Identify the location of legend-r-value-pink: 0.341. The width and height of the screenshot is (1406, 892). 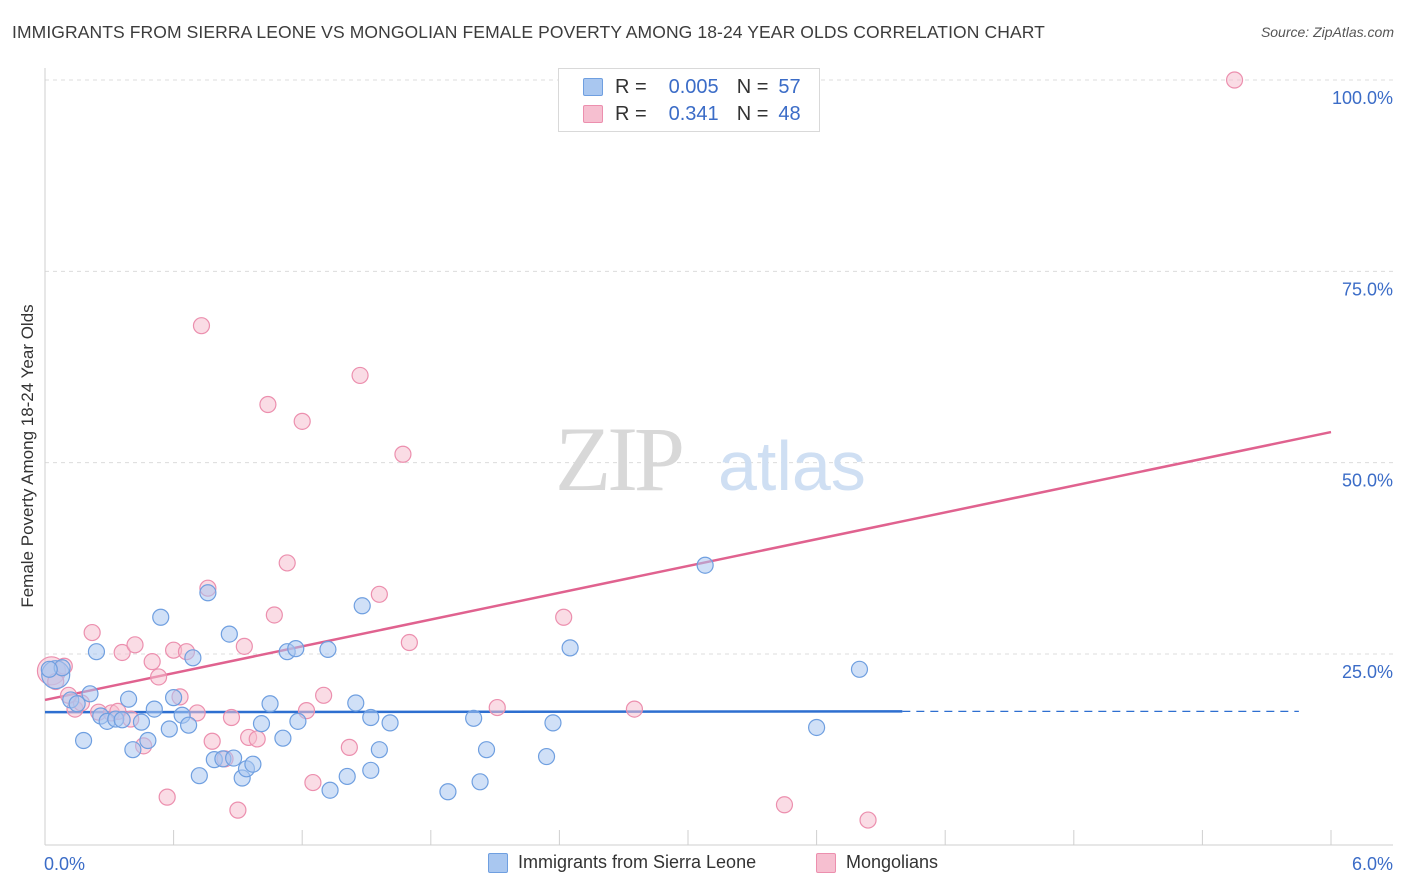
(693, 113).